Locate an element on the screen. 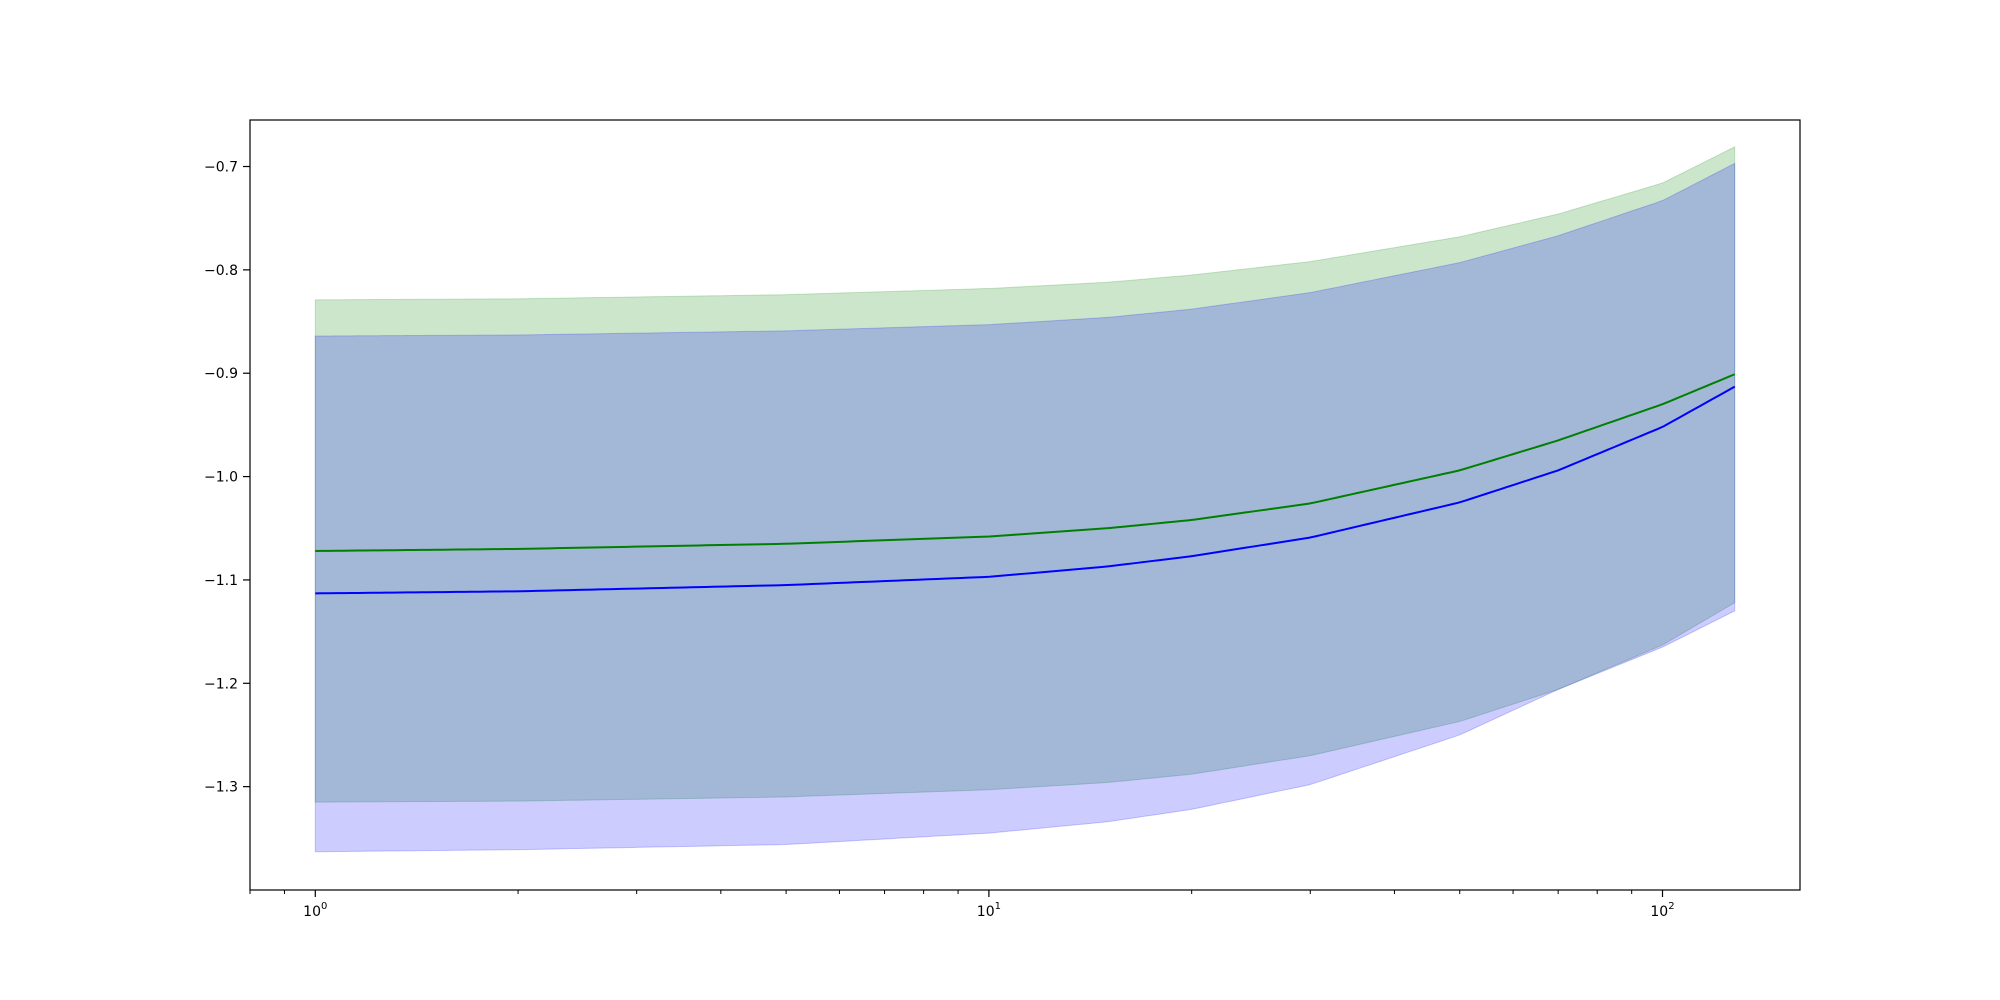 Image resolution: width=2000 pixels, height=1000 pixels. y-tick-label: −0.7 is located at coordinates (221, 168).